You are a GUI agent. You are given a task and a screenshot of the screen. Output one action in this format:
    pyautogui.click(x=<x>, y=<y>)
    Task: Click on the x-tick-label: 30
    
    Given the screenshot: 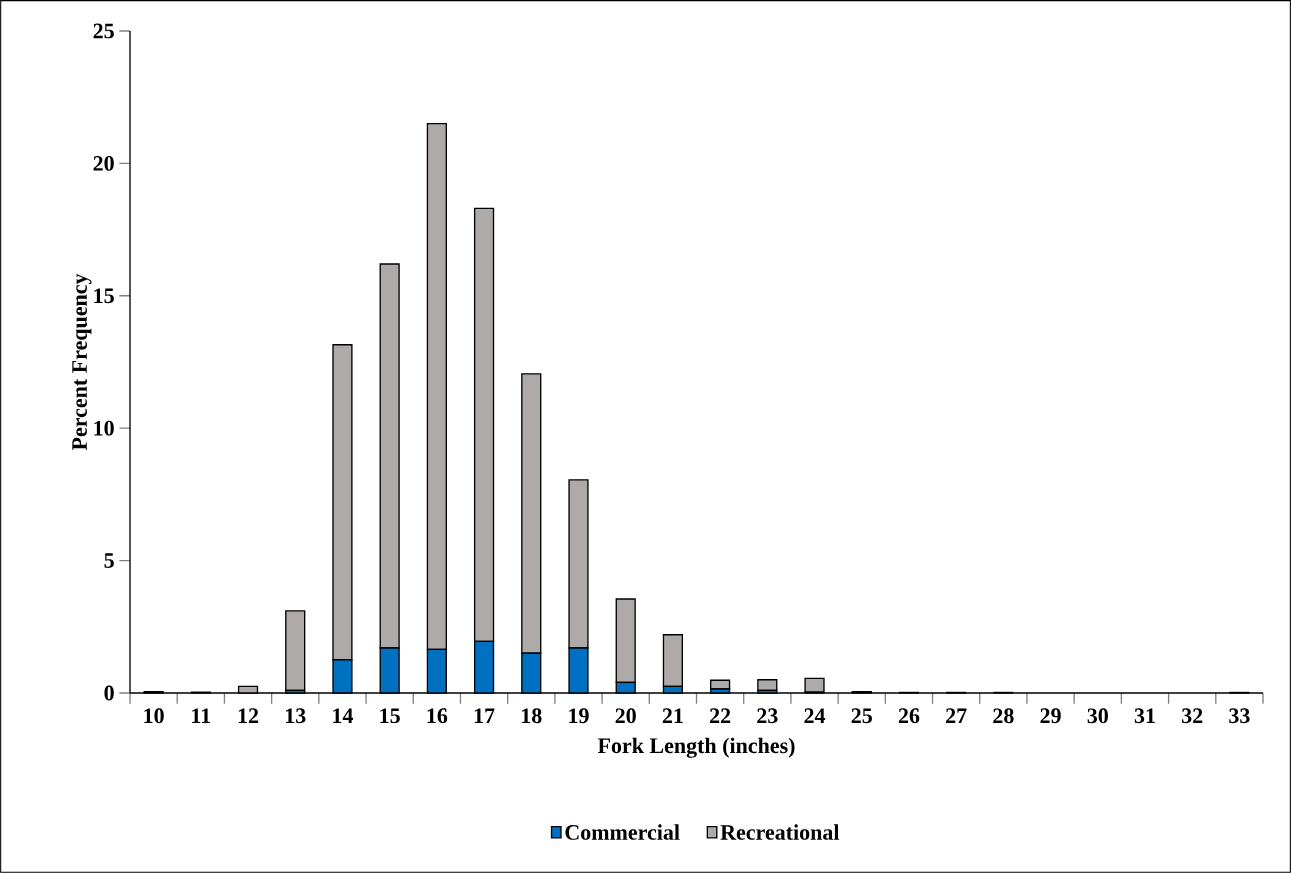 What is the action you would take?
    pyautogui.click(x=1097, y=716)
    